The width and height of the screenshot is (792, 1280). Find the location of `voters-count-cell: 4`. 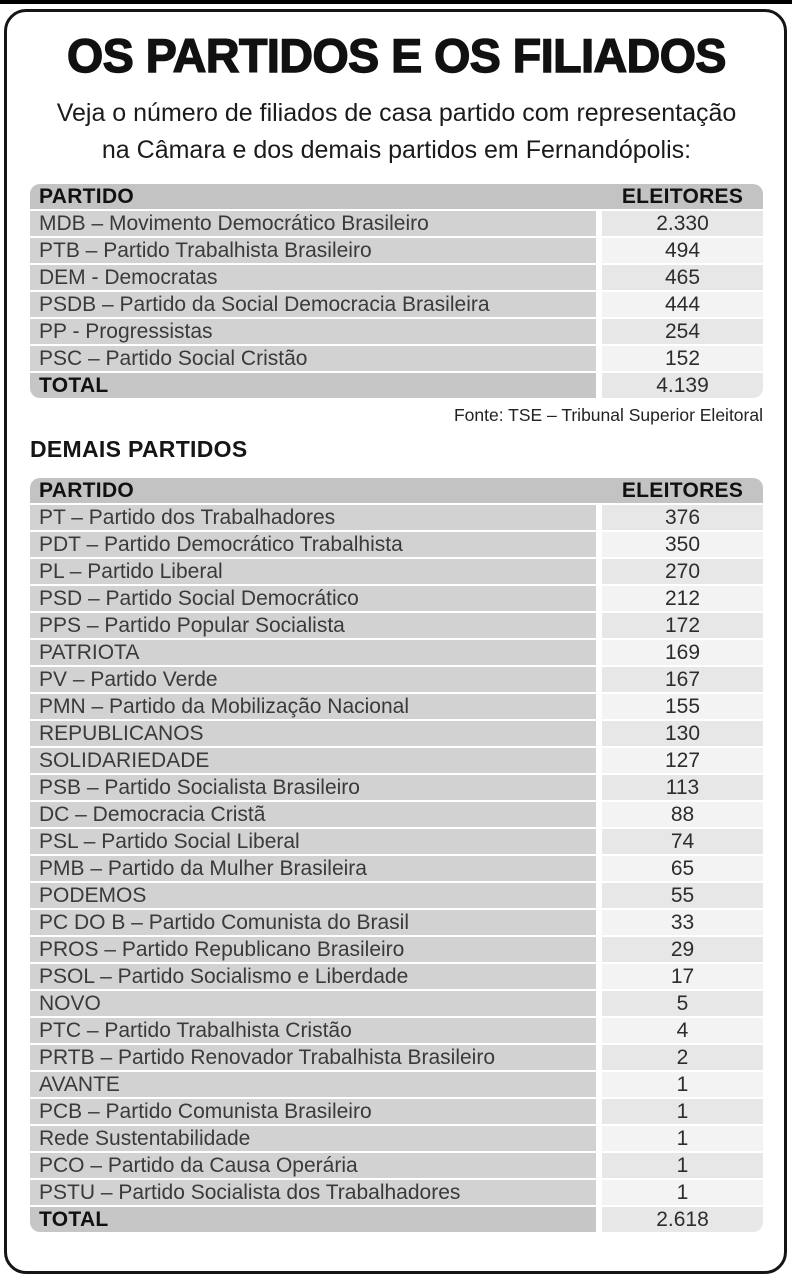

voters-count-cell: 4 is located at coordinates (679, 1030).